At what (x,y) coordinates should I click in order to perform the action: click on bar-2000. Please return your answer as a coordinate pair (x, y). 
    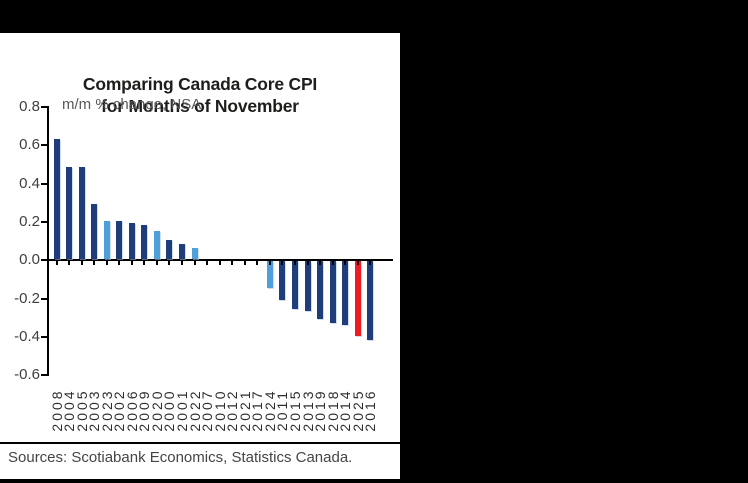
    Looking at the image, I should click on (169, 250).